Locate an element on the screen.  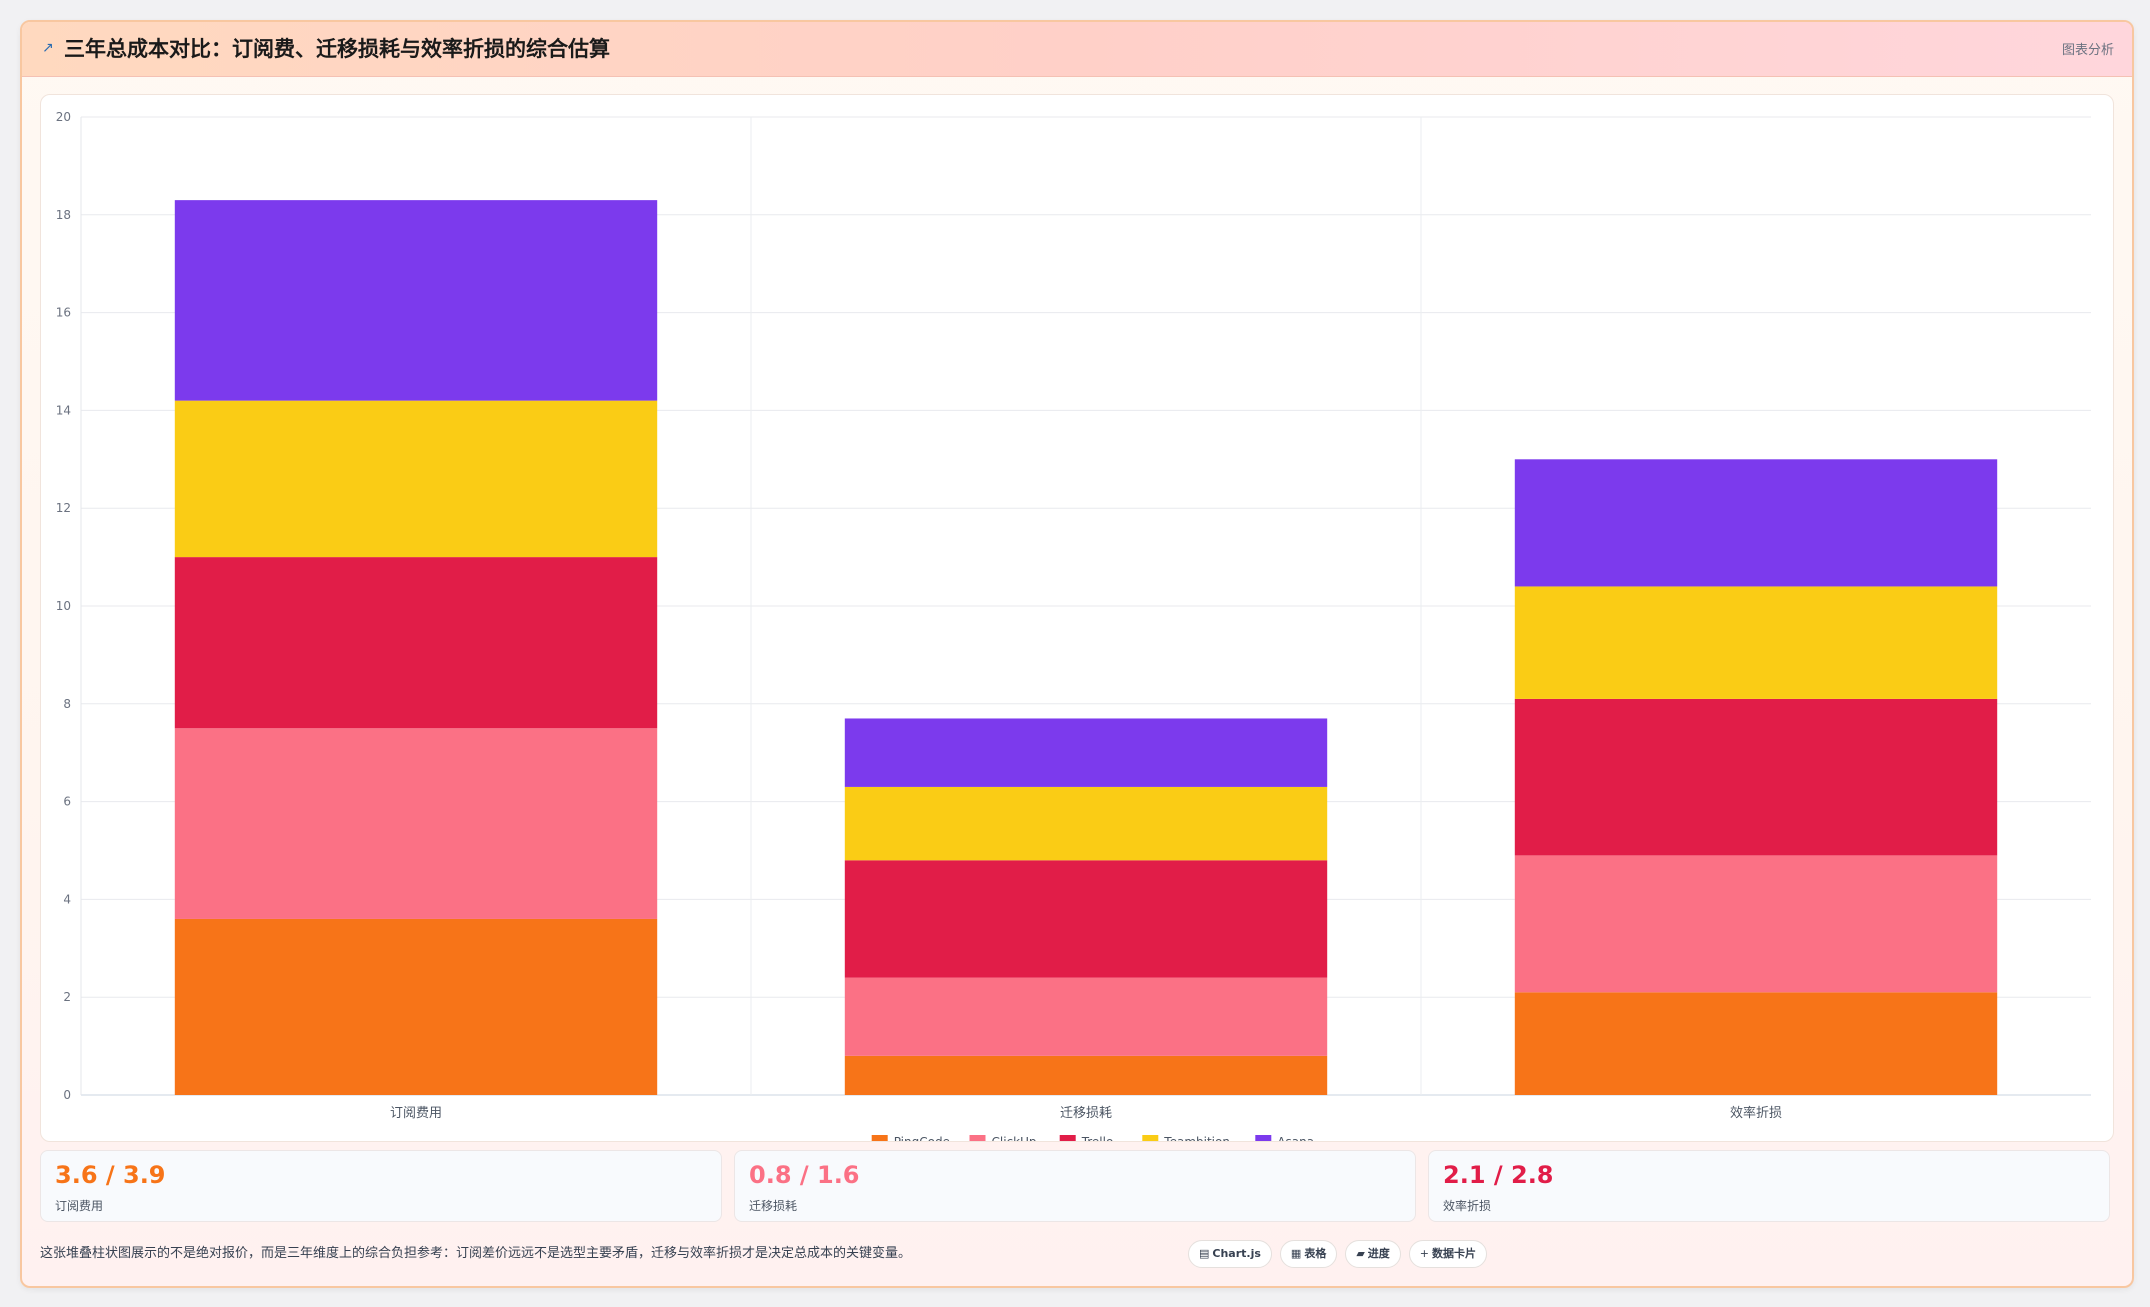
stat-label: 效率折损 is located at coordinates (1467, 1206).